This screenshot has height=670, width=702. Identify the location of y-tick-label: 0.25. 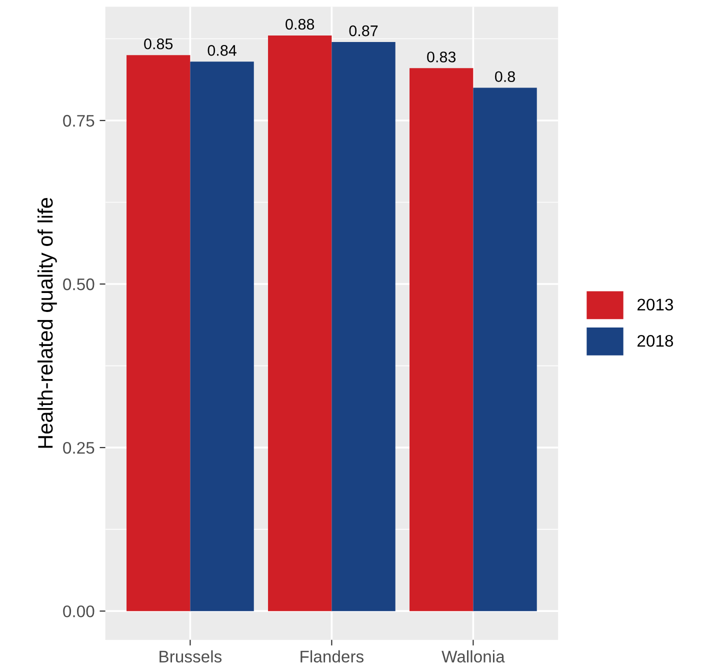
(78, 448).